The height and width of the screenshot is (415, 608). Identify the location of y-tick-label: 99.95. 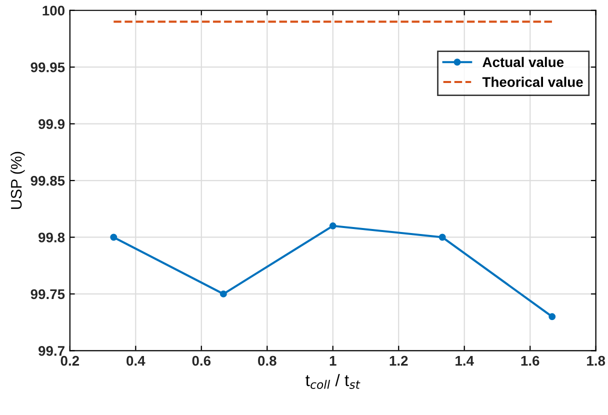
(47, 67).